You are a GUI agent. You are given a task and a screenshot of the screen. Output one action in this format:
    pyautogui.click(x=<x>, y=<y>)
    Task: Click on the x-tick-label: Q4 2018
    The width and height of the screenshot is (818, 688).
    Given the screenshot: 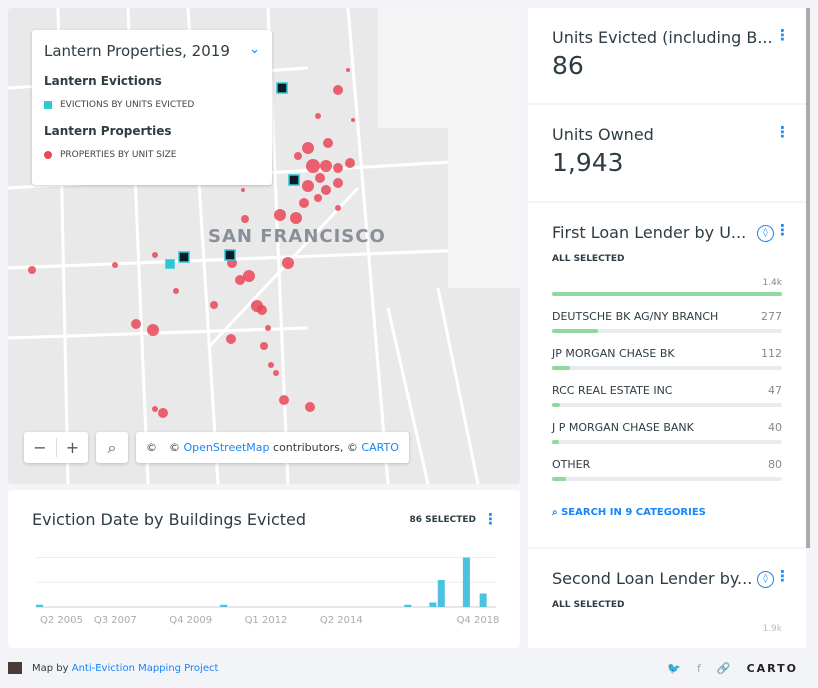 What is the action you would take?
    pyautogui.click(x=478, y=620)
    